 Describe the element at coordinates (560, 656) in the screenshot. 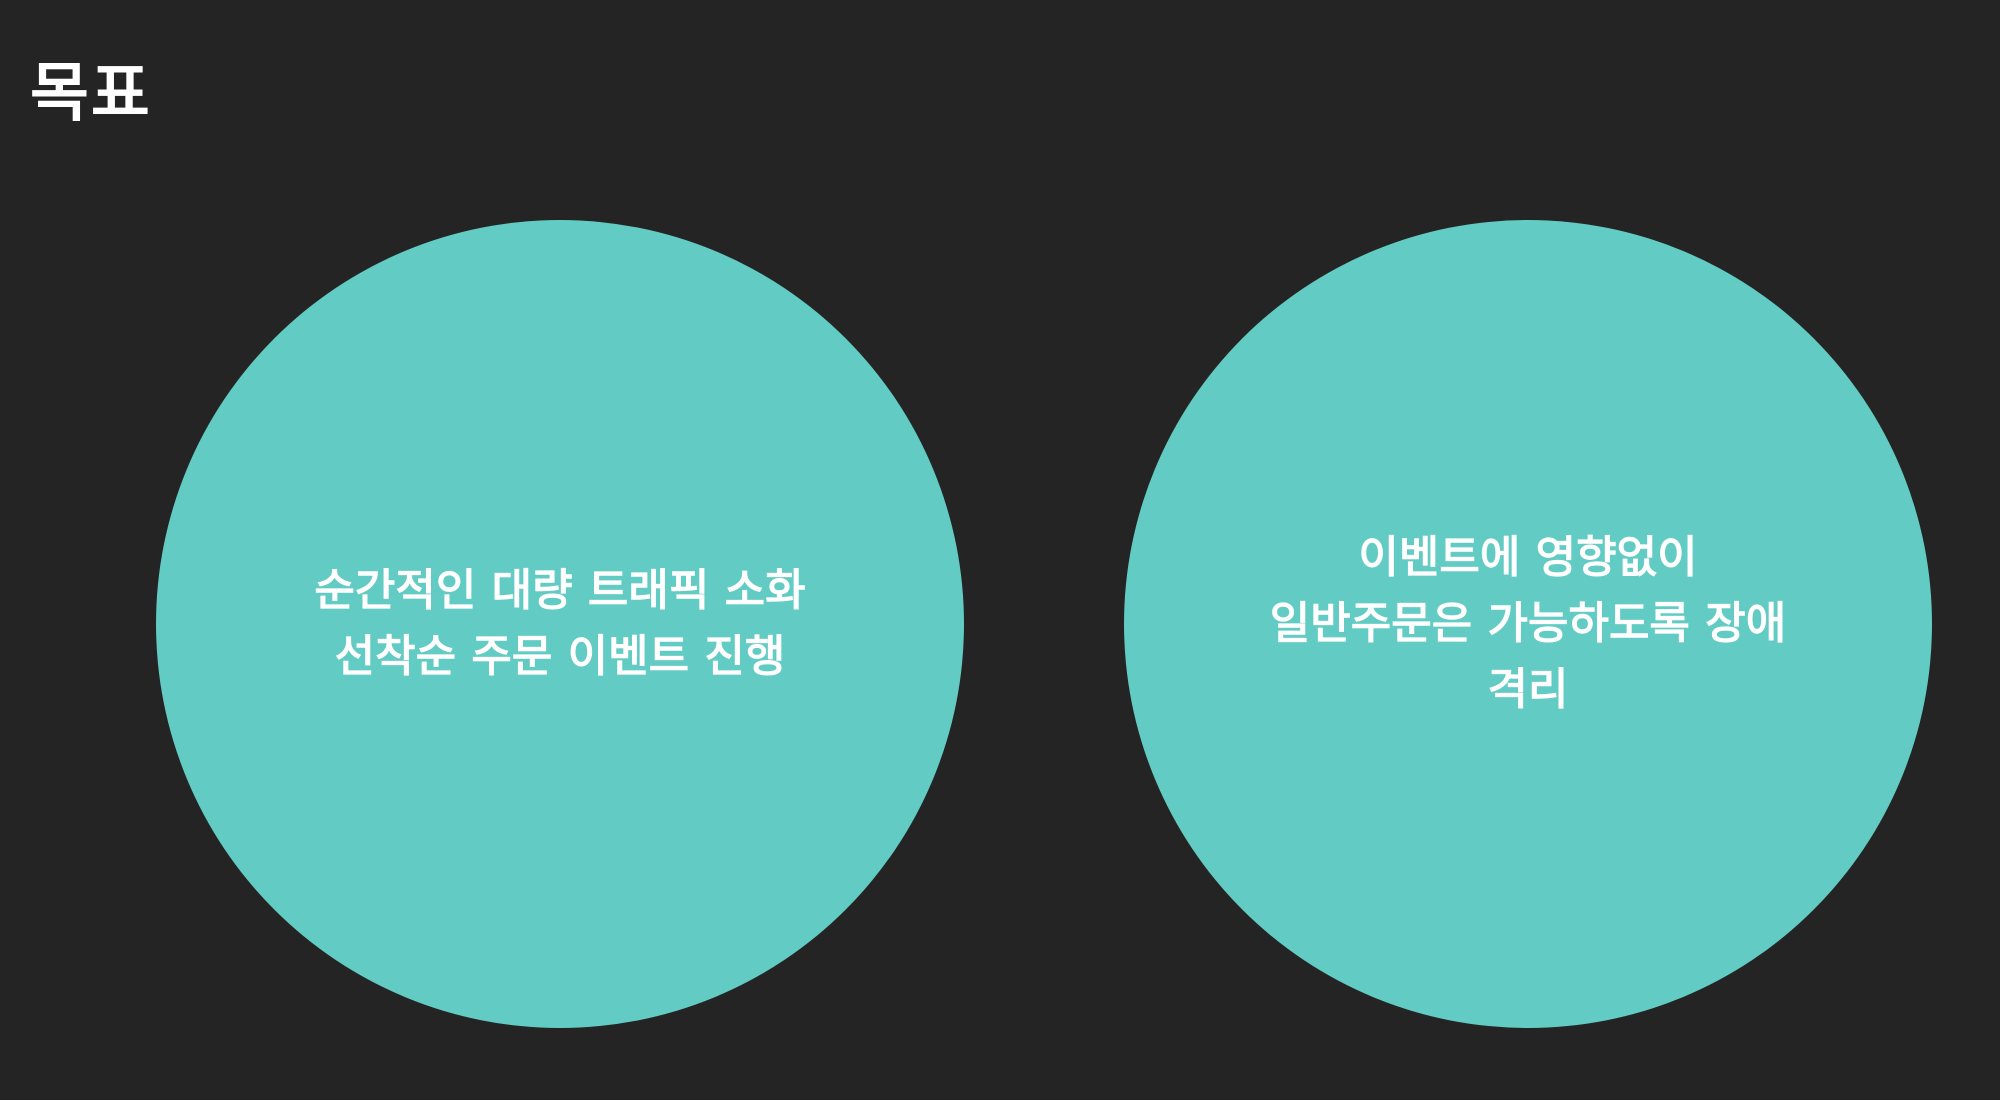

I see `goal-line: 선착순 주문 이벤트 진행` at that location.